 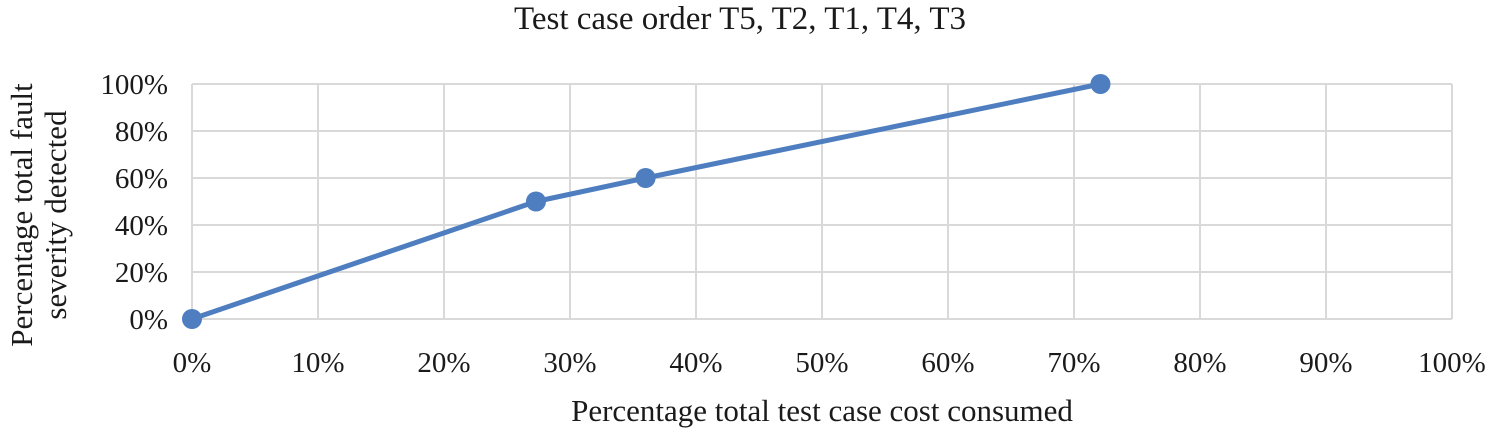 I want to click on x-tick-label: 20%, so click(x=443, y=363).